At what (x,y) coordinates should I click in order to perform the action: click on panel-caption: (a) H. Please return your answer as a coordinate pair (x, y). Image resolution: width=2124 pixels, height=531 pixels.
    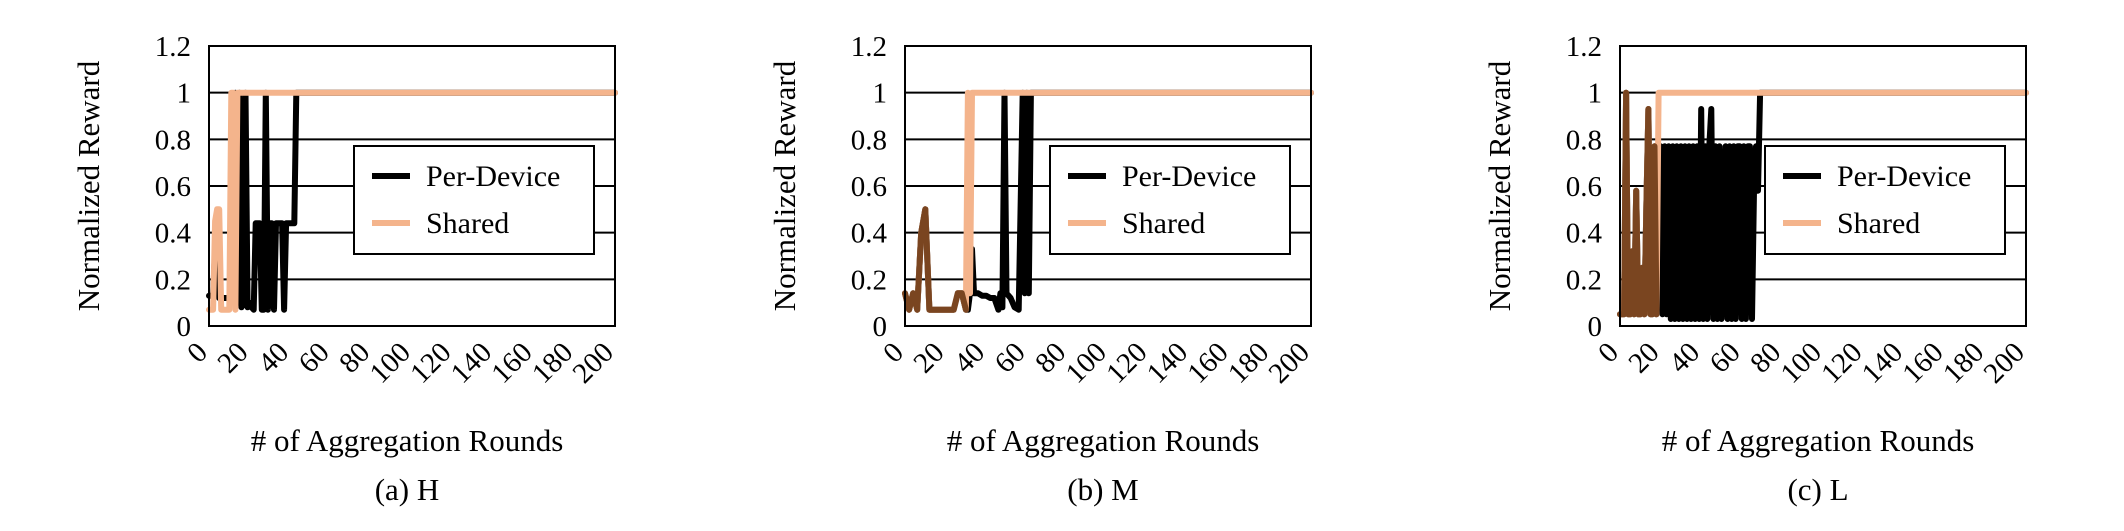
    Looking at the image, I should click on (407, 489).